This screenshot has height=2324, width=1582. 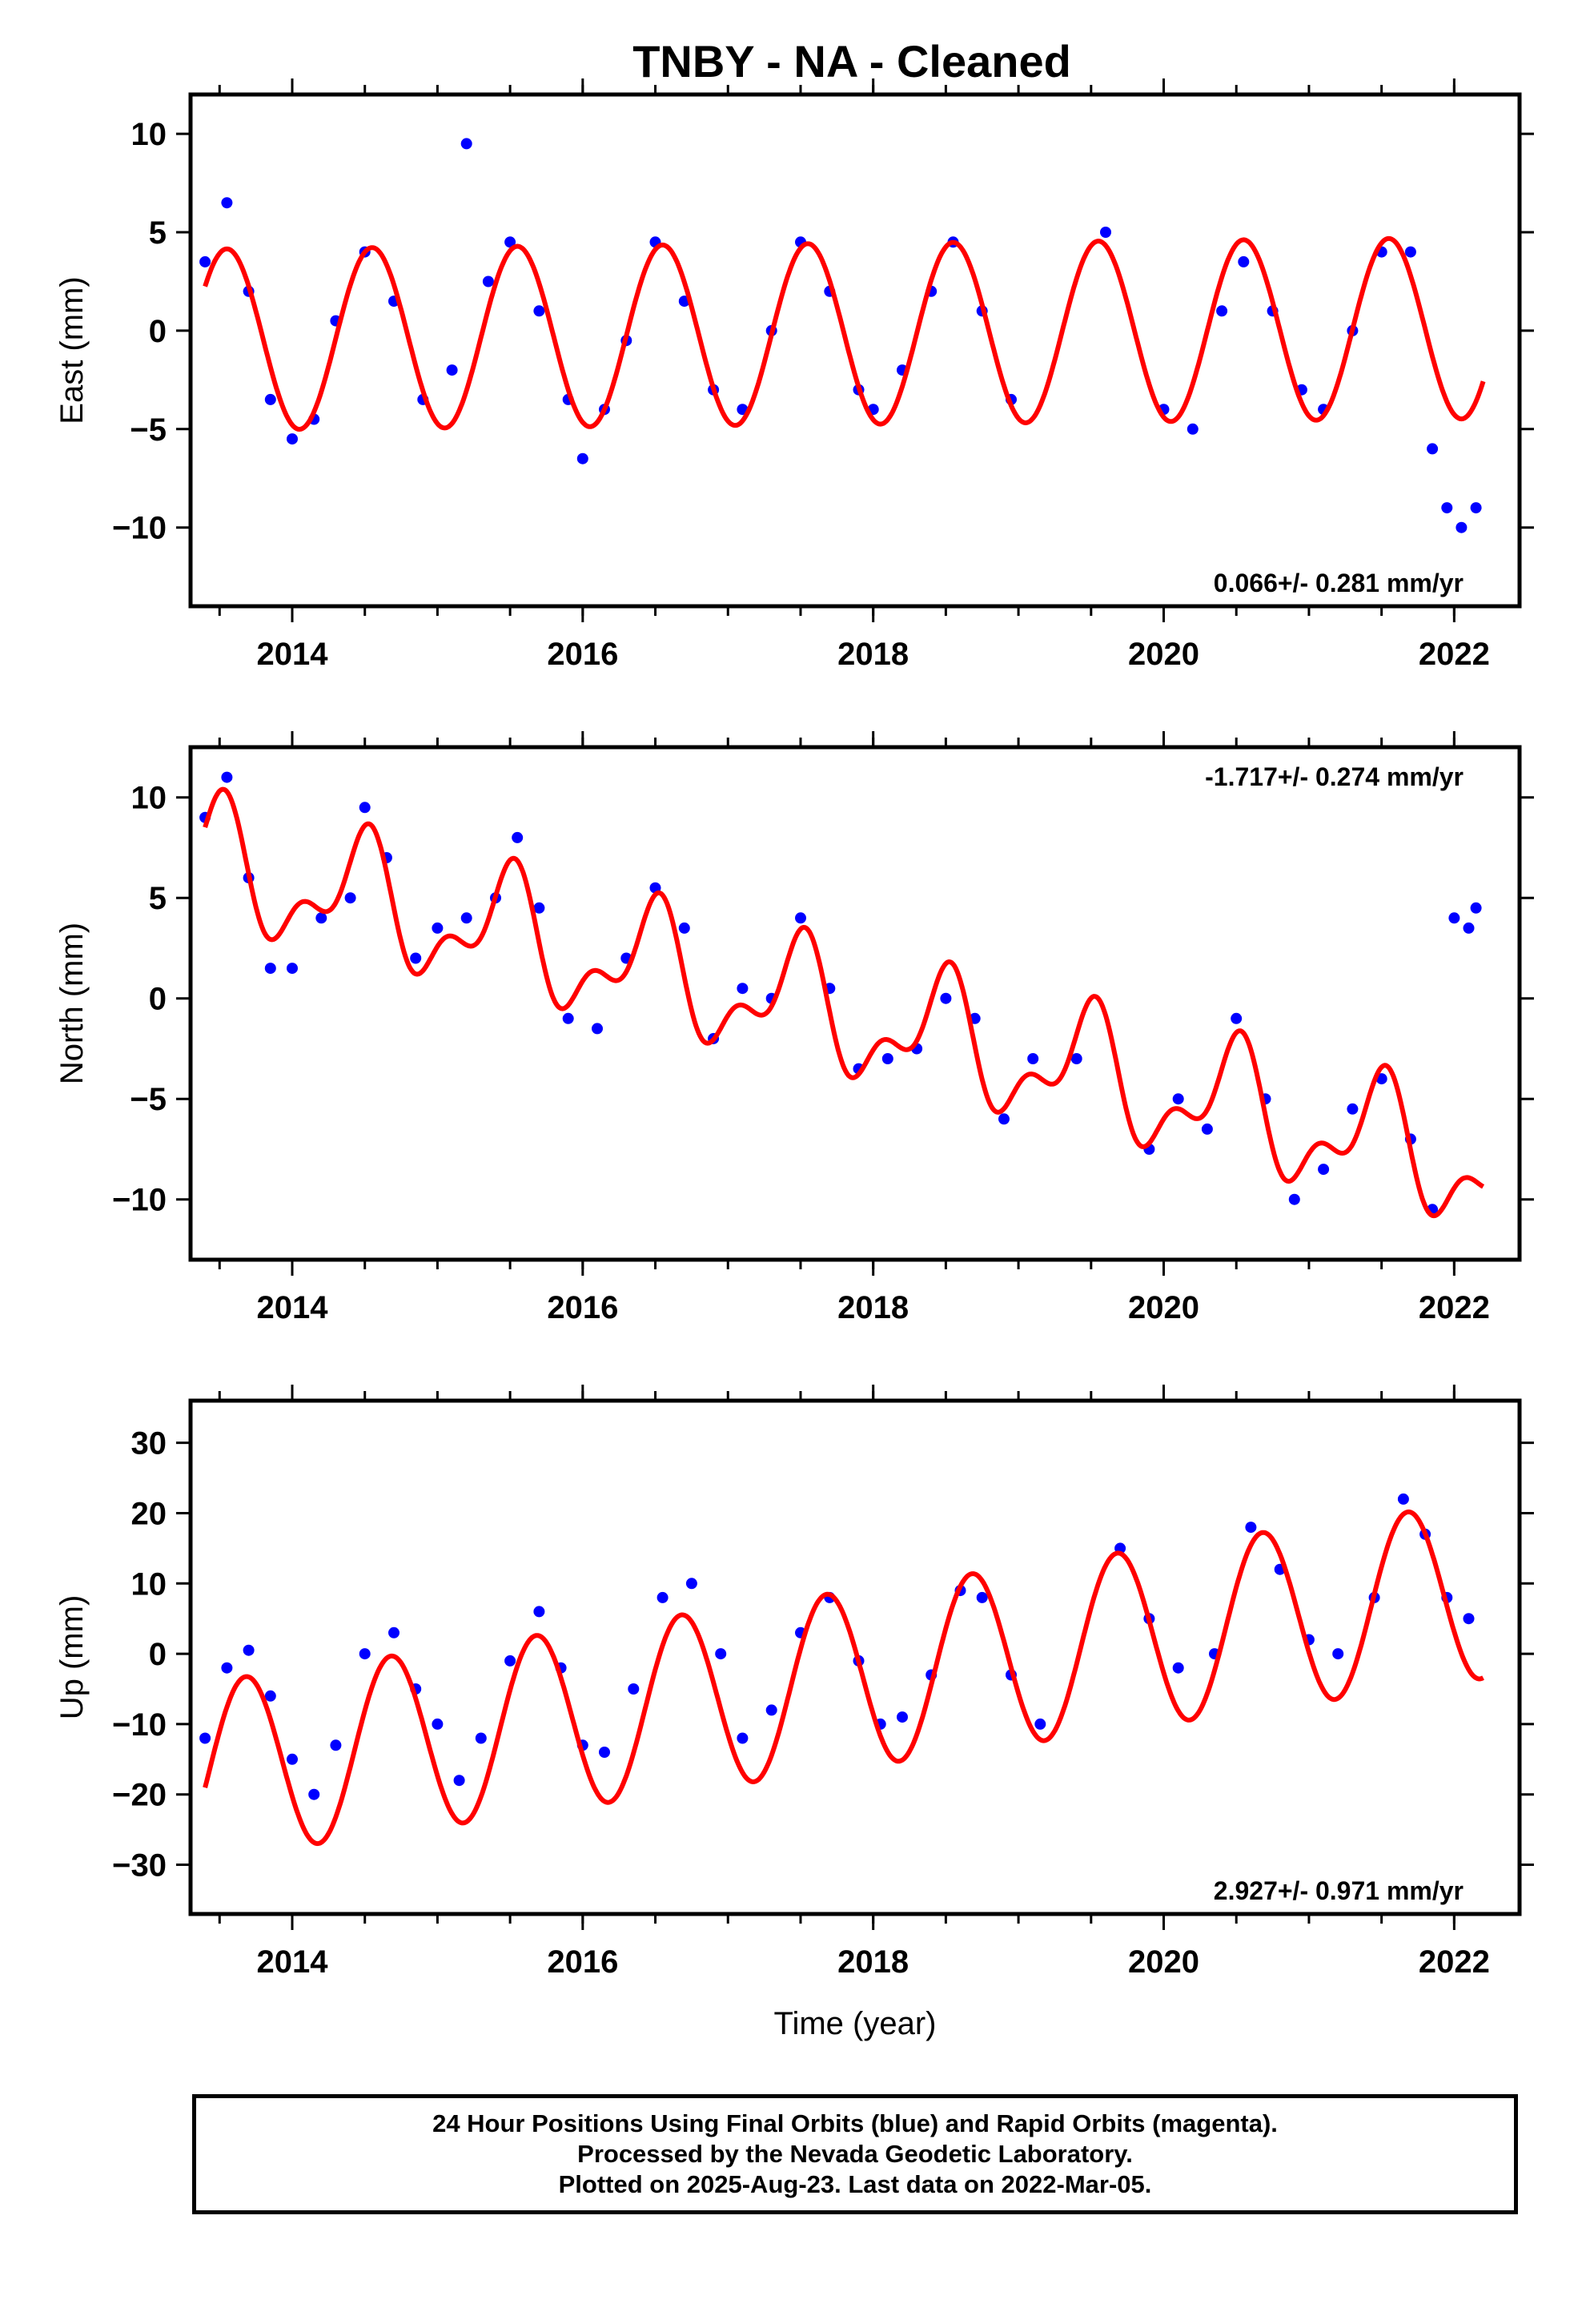 What do you see at coordinates (1334, 776) in the screenshot?
I see `north-rate-label: -1.717+/- 0.274 mm/yr` at bounding box center [1334, 776].